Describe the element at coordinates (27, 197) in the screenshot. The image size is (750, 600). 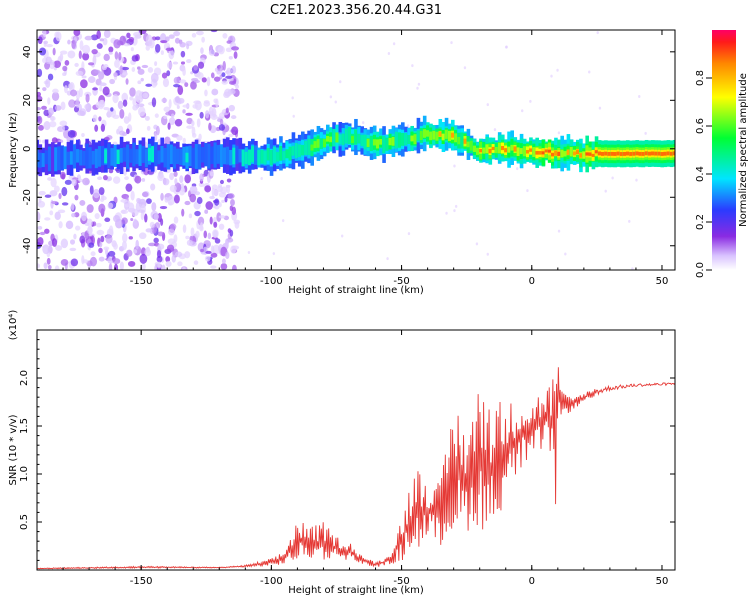
I see `y-tick-label: -20` at that location.